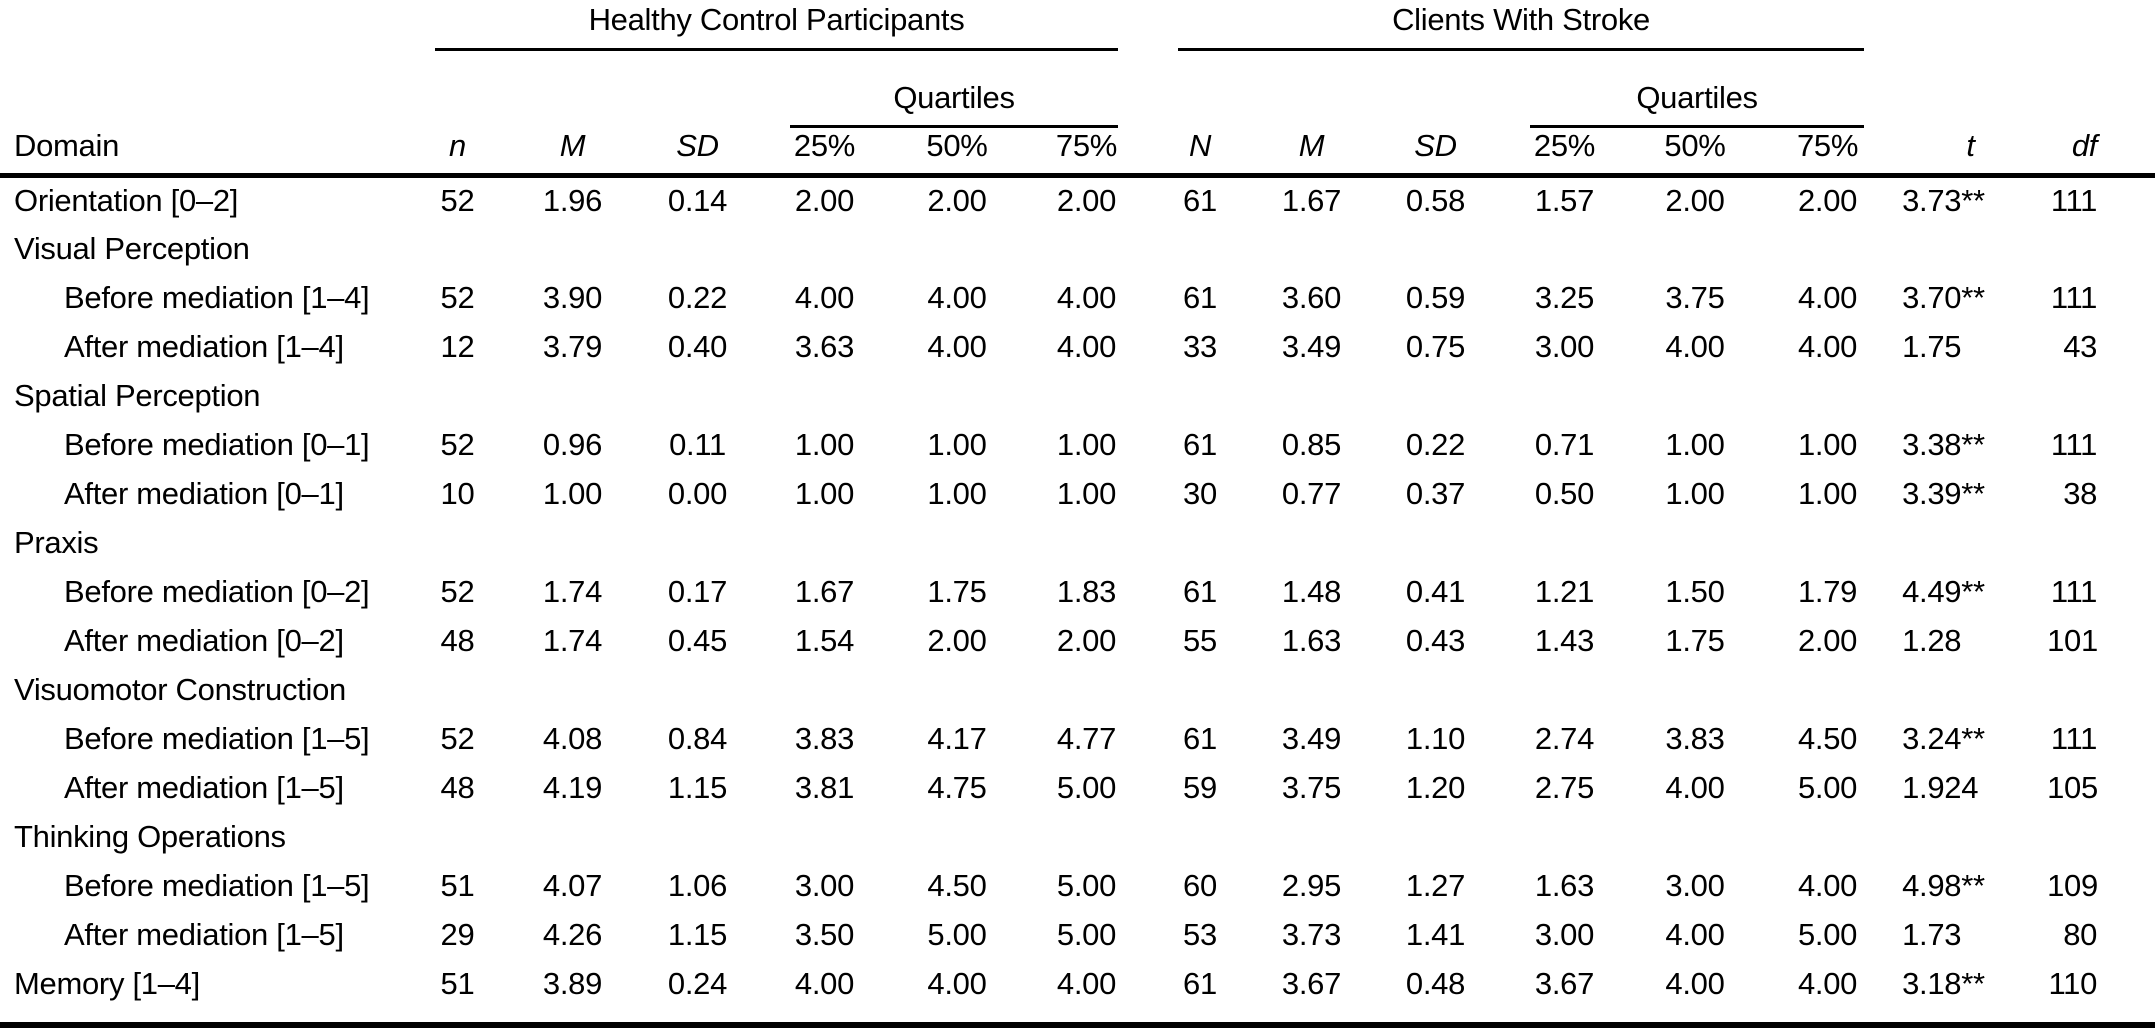 The width and height of the screenshot is (2155, 1033). Describe the element at coordinates (1200, 885) in the screenshot. I see `table-cell: 60` at that location.